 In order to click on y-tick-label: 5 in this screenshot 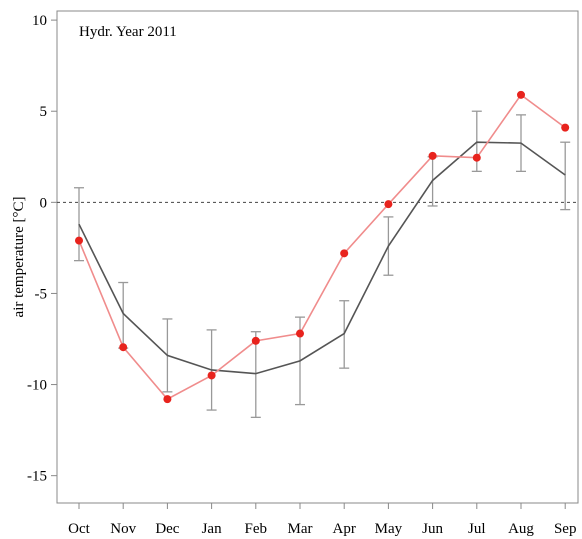, I will do `click(44, 112)`.